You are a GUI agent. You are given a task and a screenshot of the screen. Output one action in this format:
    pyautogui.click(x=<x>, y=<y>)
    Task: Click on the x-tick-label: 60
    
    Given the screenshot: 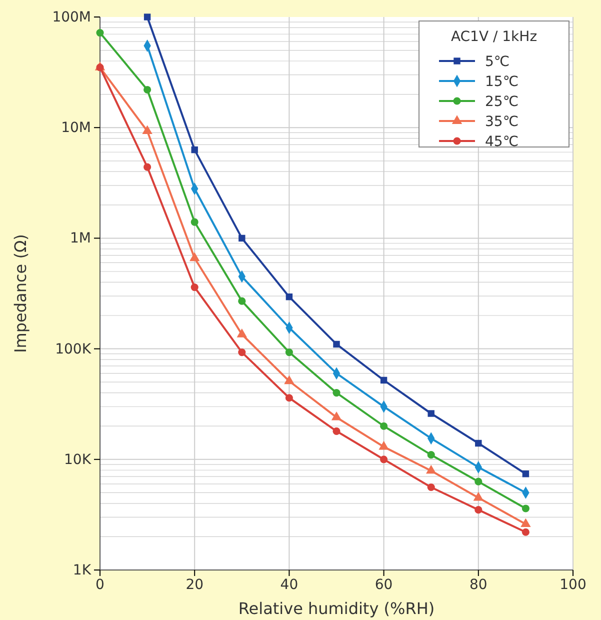 What is the action you would take?
    pyautogui.click(x=383, y=584)
    